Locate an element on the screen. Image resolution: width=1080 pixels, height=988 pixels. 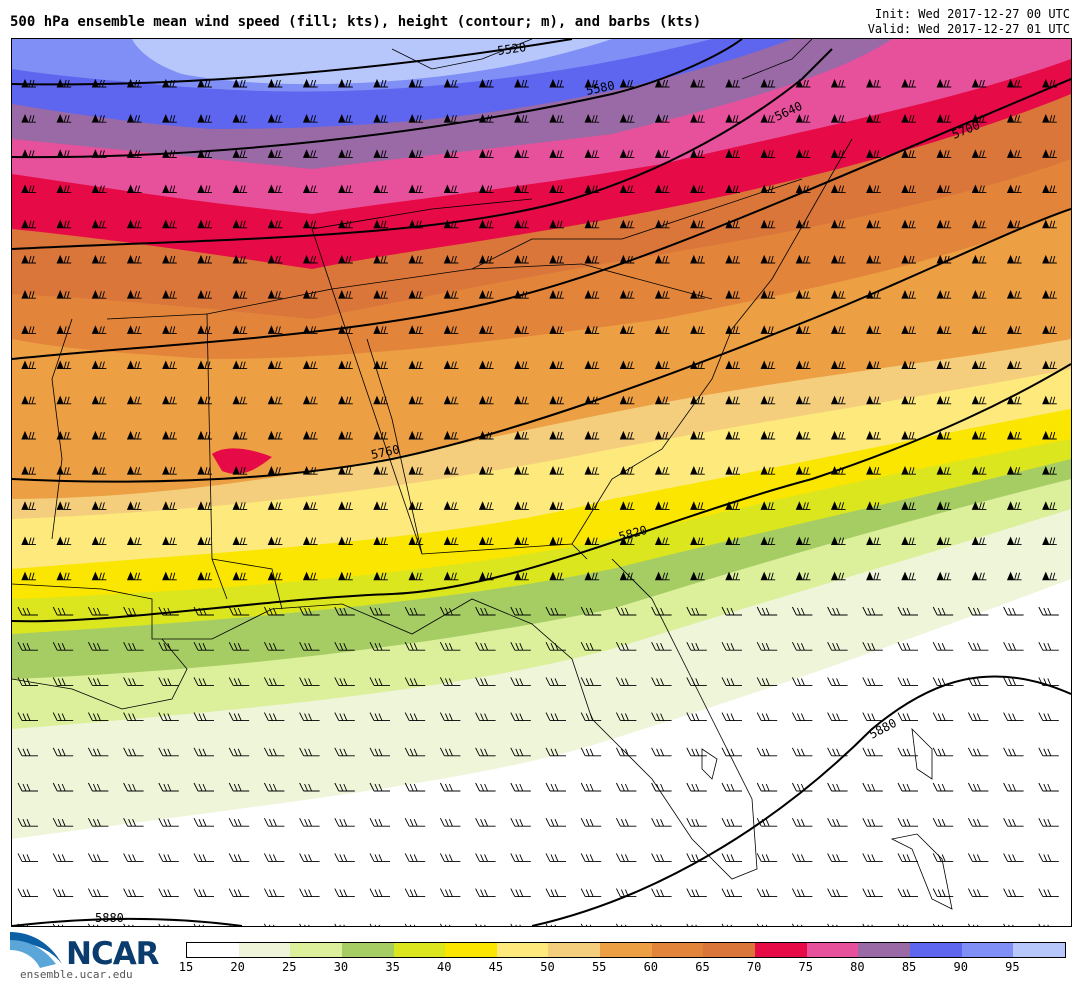
colorbar-tick-label: 90 is located at coordinates (960, 967).